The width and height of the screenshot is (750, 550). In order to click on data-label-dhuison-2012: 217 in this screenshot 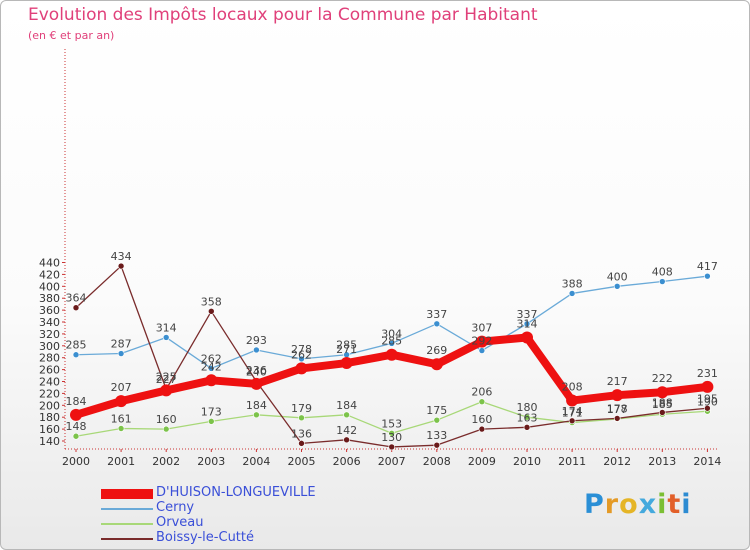, I will do `click(617, 381)`.